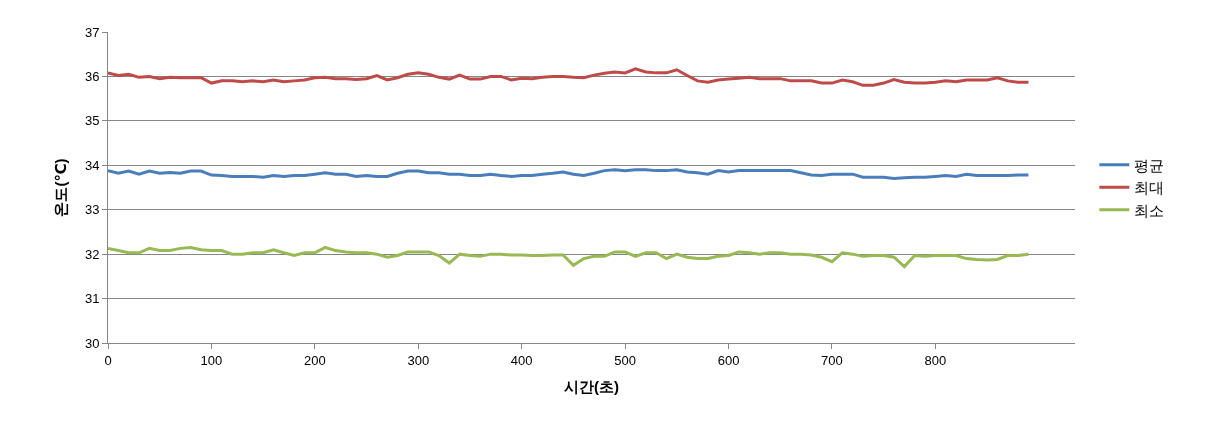 Image resolution: width=1209 pixels, height=432 pixels. I want to click on x-tick-label: 500, so click(625, 360).